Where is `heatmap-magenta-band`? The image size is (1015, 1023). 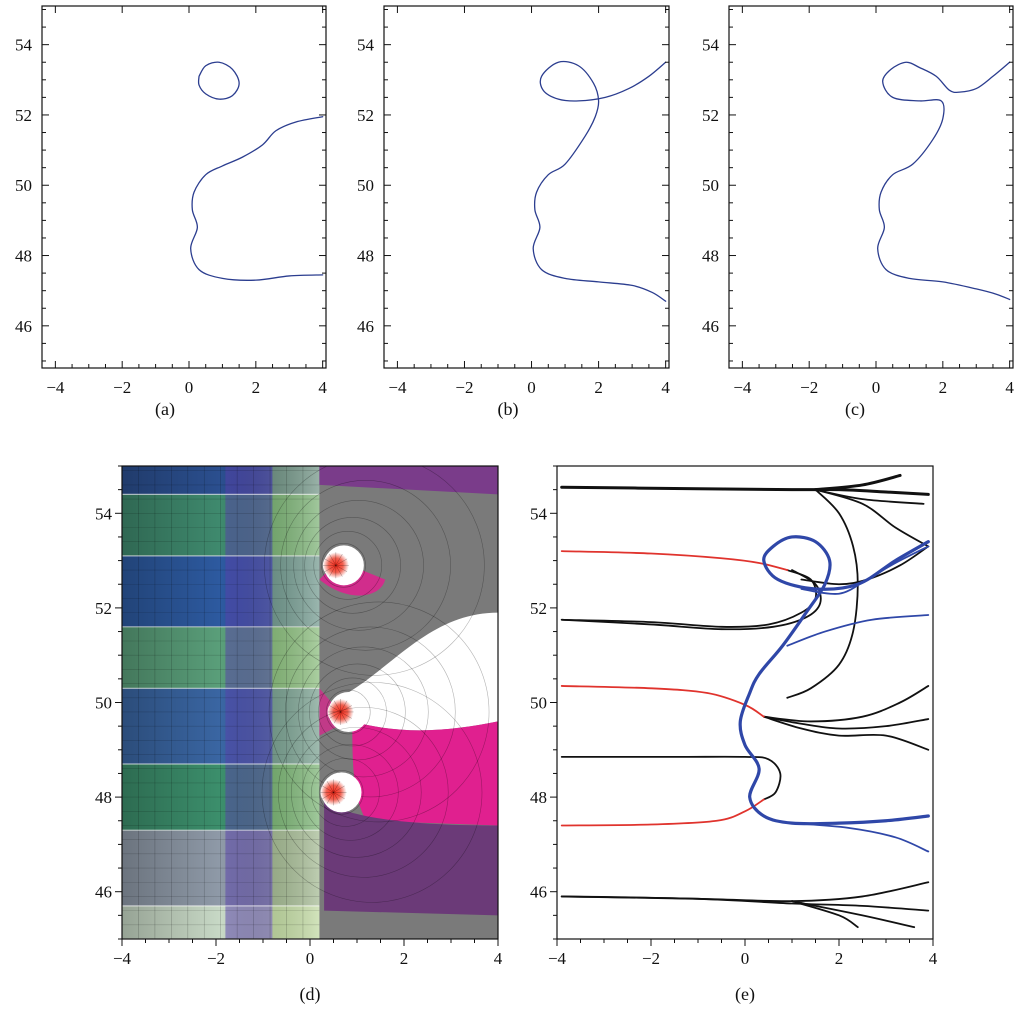 heatmap-magenta-band is located at coordinates (425, 773).